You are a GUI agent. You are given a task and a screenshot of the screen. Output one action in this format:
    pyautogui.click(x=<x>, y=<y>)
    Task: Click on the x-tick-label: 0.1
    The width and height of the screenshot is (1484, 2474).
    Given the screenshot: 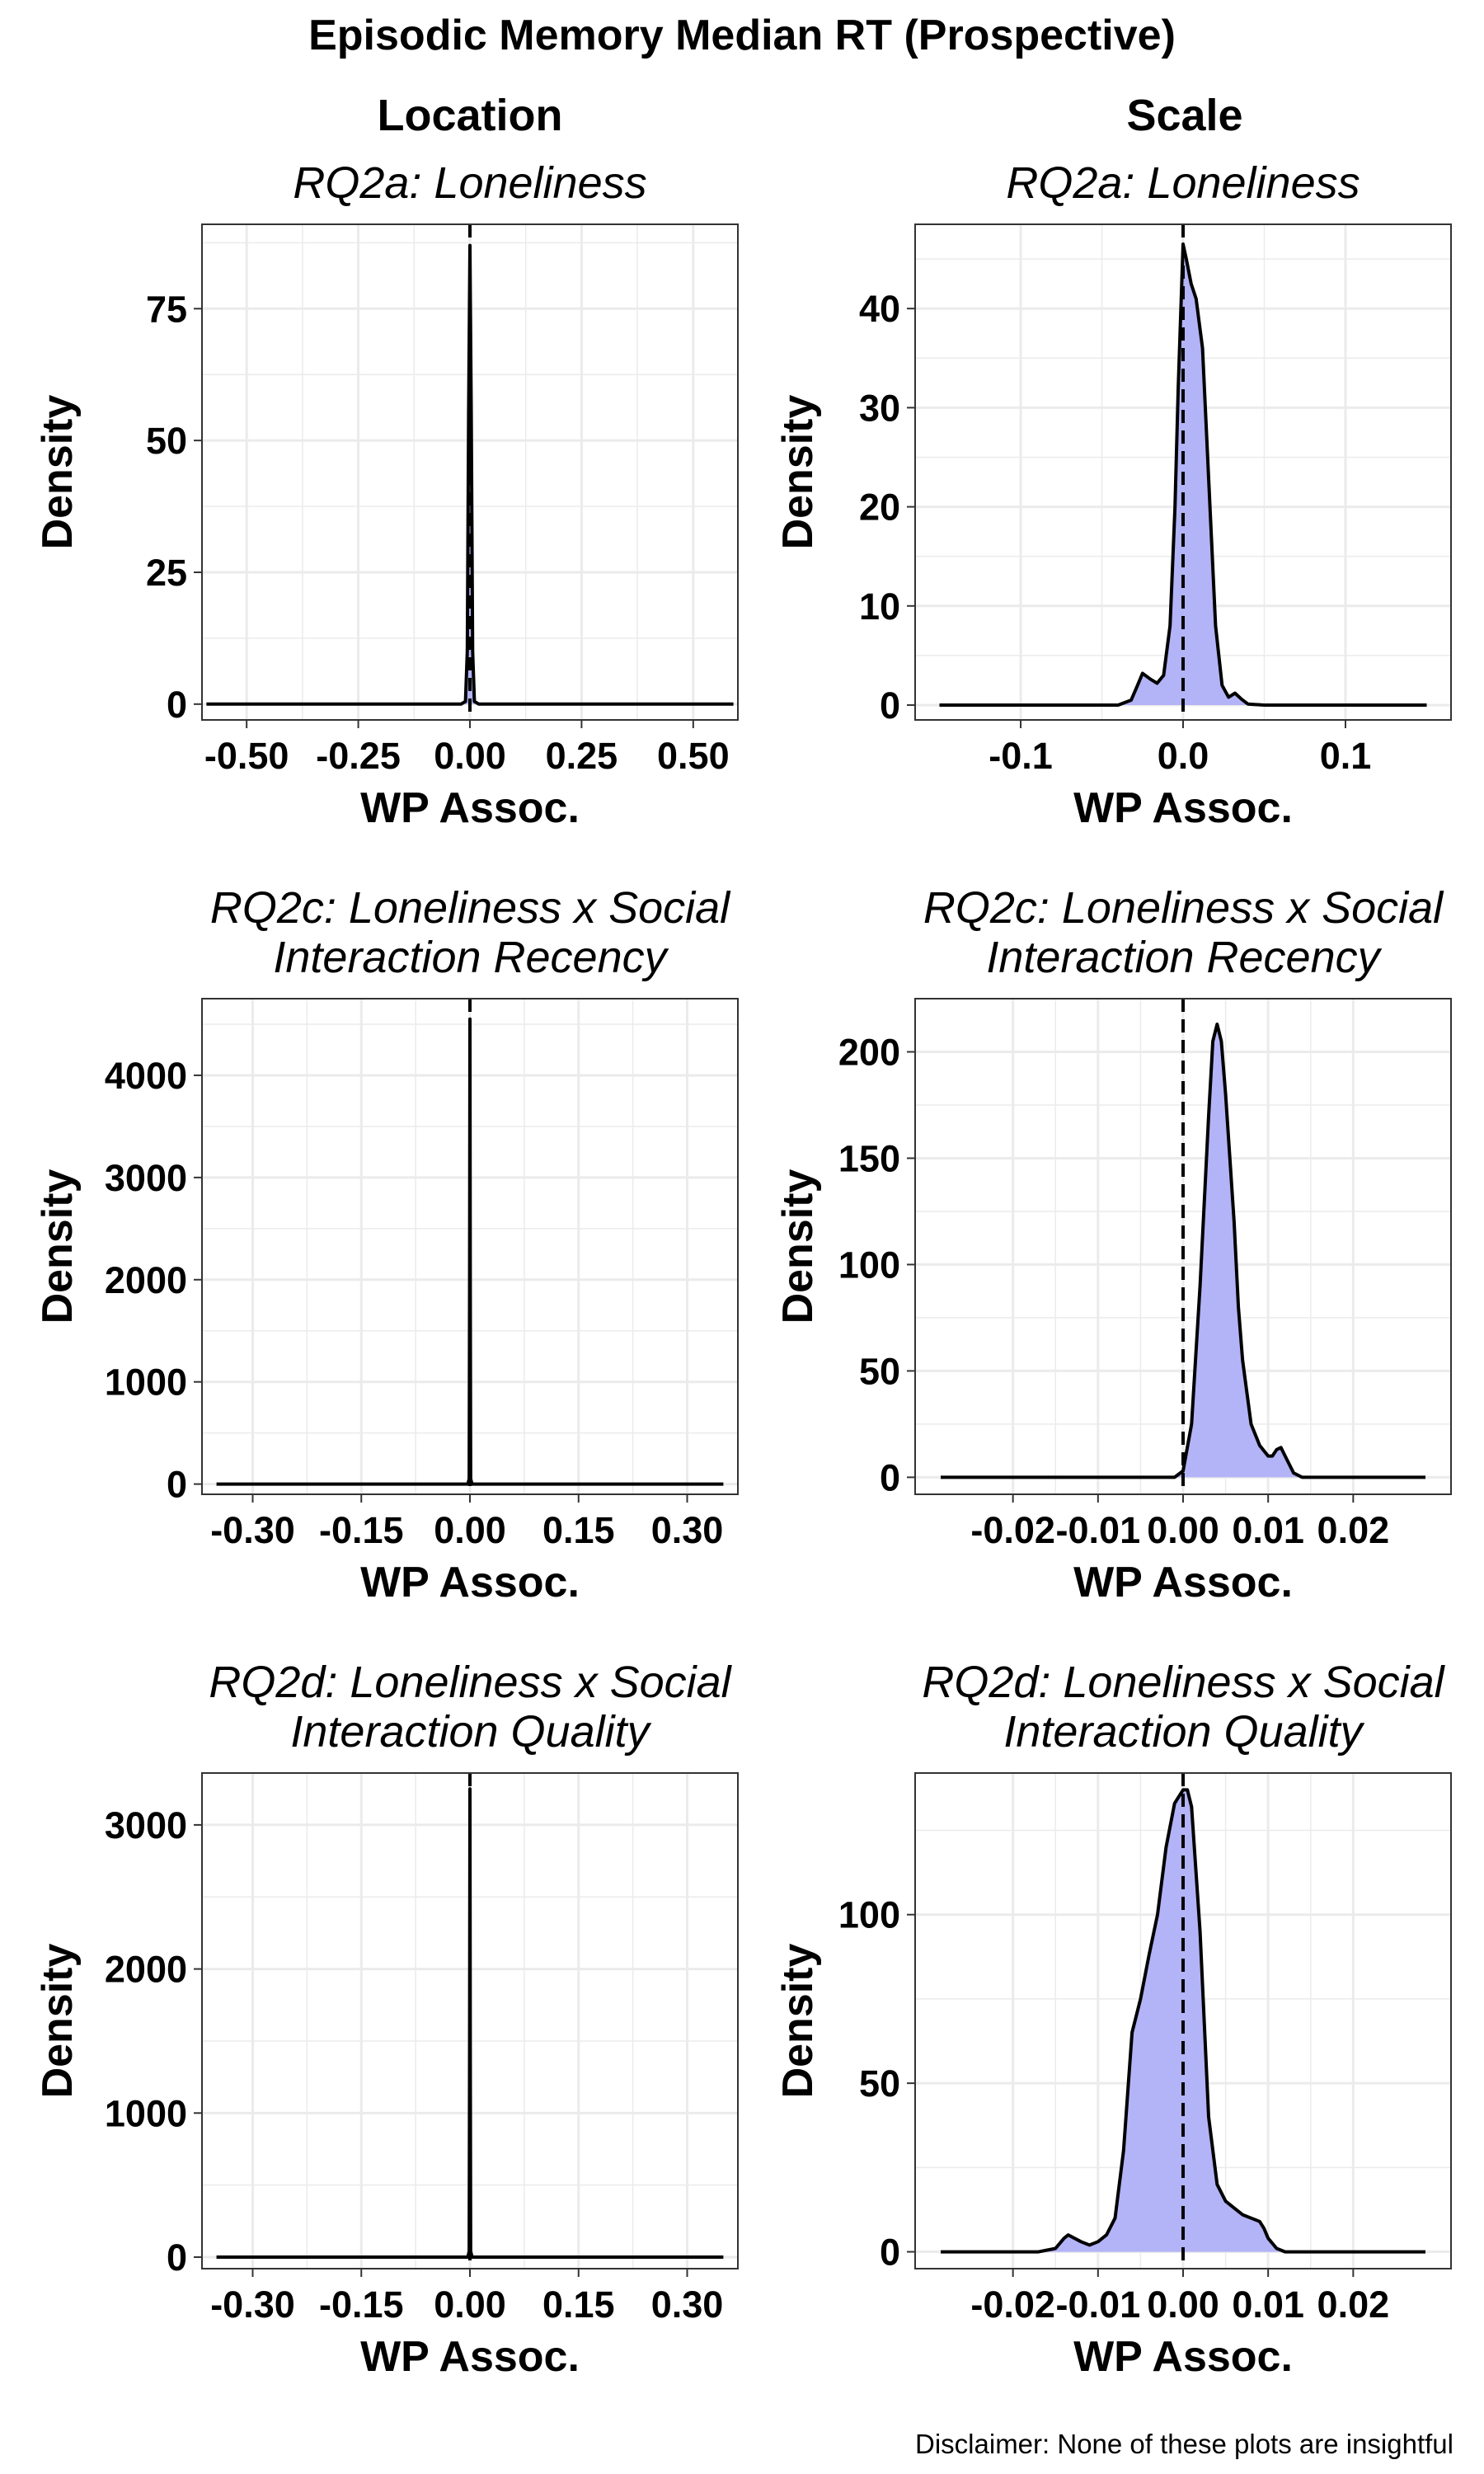 What is the action you would take?
    pyautogui.click(x=1346, y=756)
    